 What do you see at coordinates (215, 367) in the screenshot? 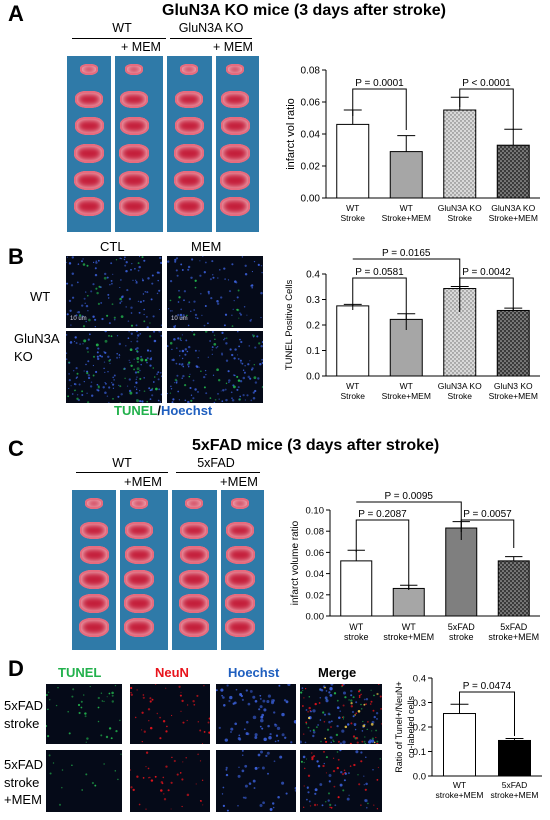
I see `panel-b-image-ko-mem` at bounding box center [215, 367].